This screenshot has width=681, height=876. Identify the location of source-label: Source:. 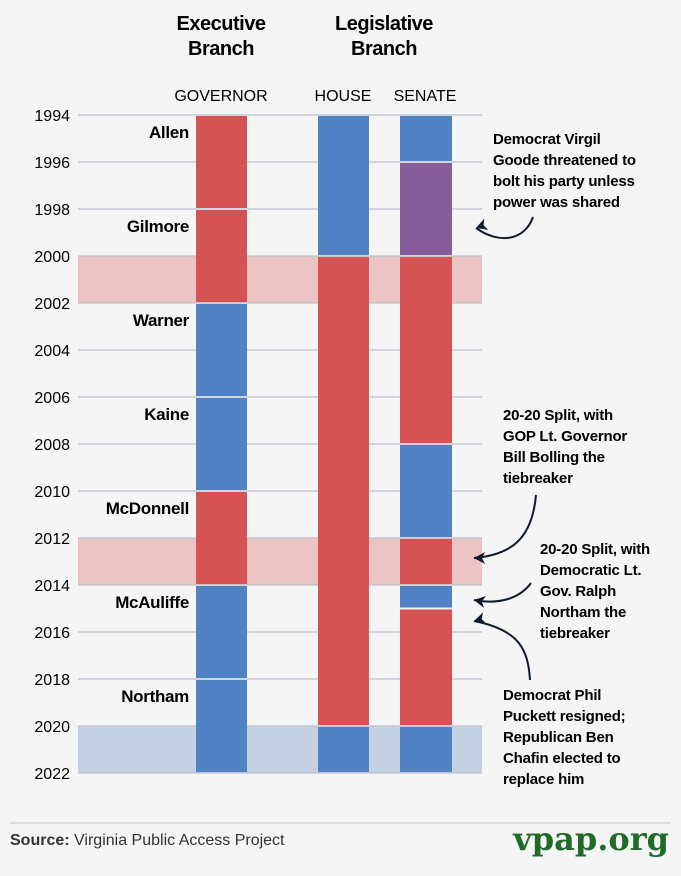
(40, 840).